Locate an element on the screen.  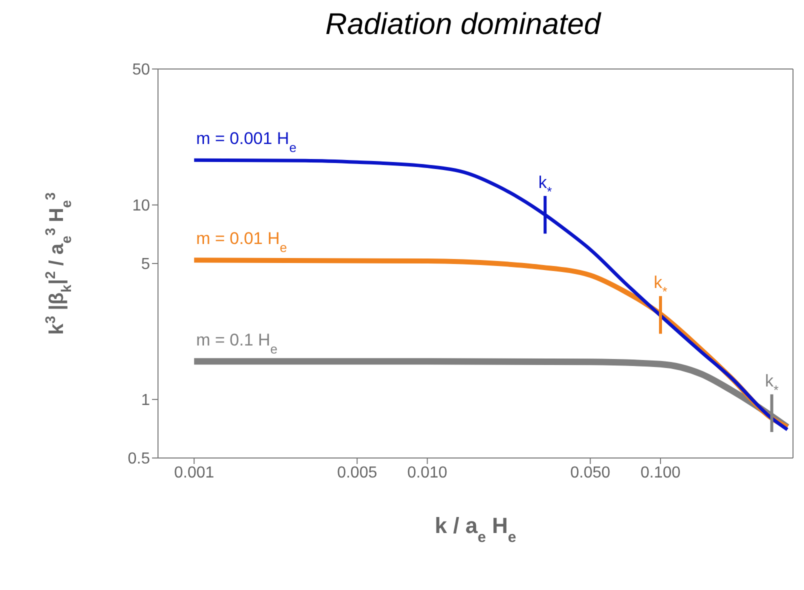
x-tick-label: 0.050 is located at coordinates (590, 473).